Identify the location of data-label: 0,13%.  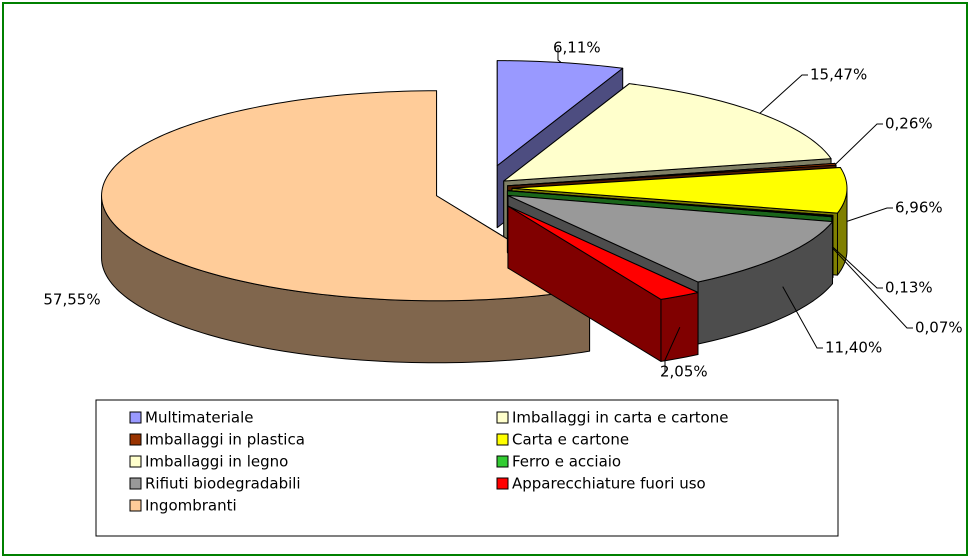
(909, 288).